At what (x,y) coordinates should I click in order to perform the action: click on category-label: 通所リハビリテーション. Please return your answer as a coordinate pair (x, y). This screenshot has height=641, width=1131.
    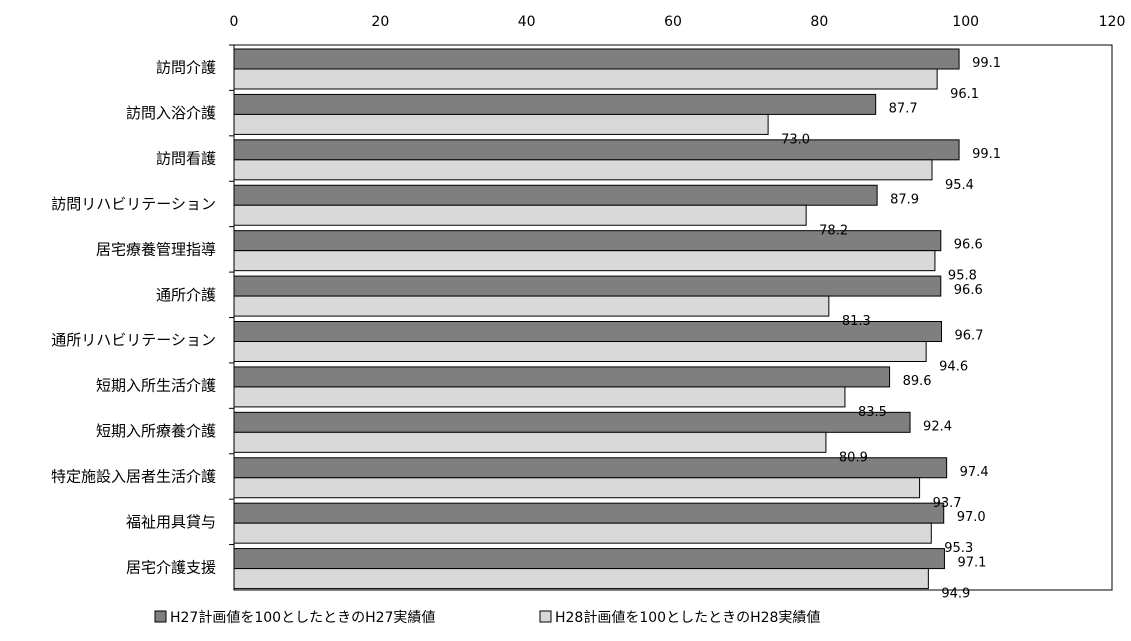
    Looking at the image, I should click on (133, 340).